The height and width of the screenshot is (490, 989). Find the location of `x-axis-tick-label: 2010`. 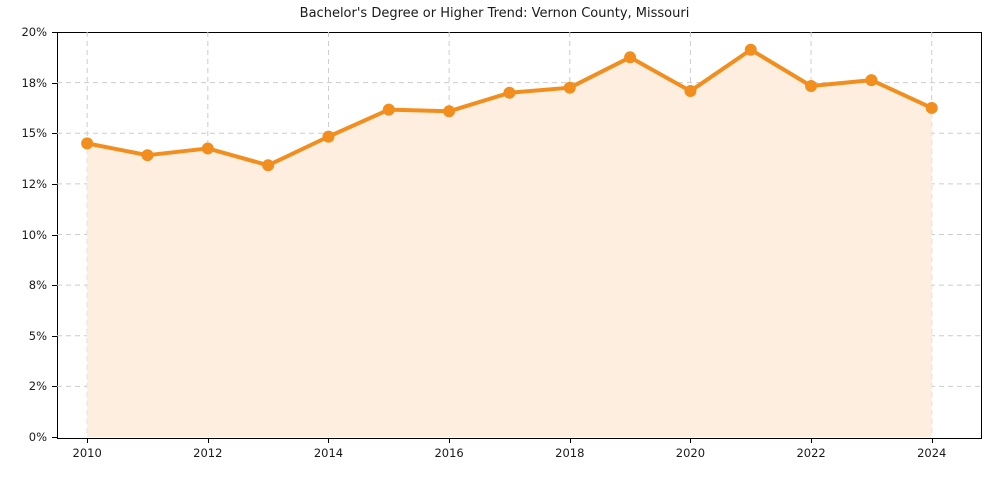

x-axis-tick-label: 2010 is located at coordinates (87, 453).